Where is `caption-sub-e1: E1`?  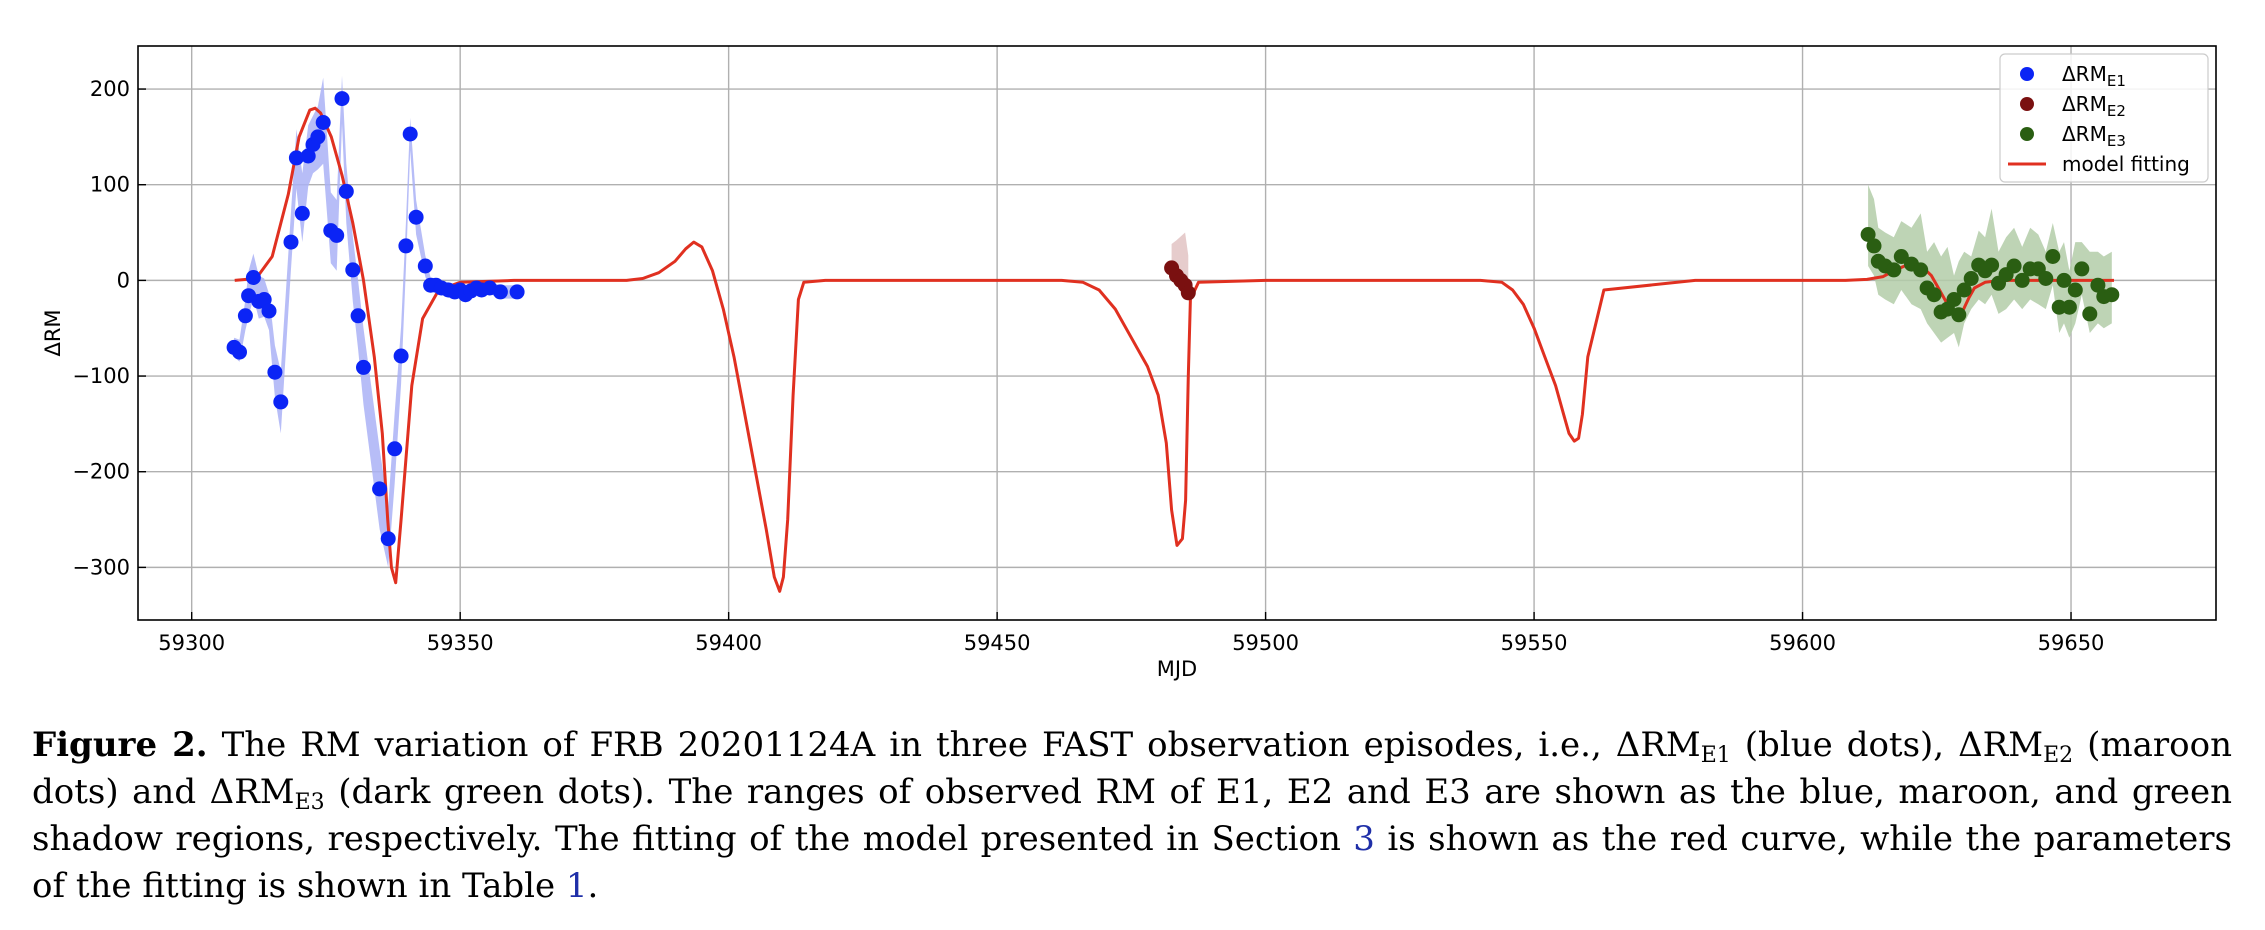 caption-sub-e1: E1 is located at coordinates (1715, 755).